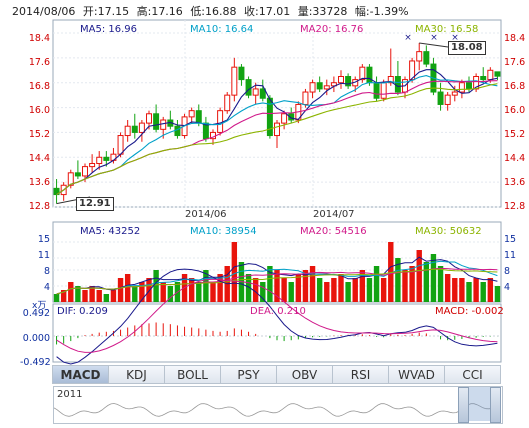  Describe the element at coordinates (43, 255) in the screenshot. I see `volume-axis-left-tick: 11` at that location.